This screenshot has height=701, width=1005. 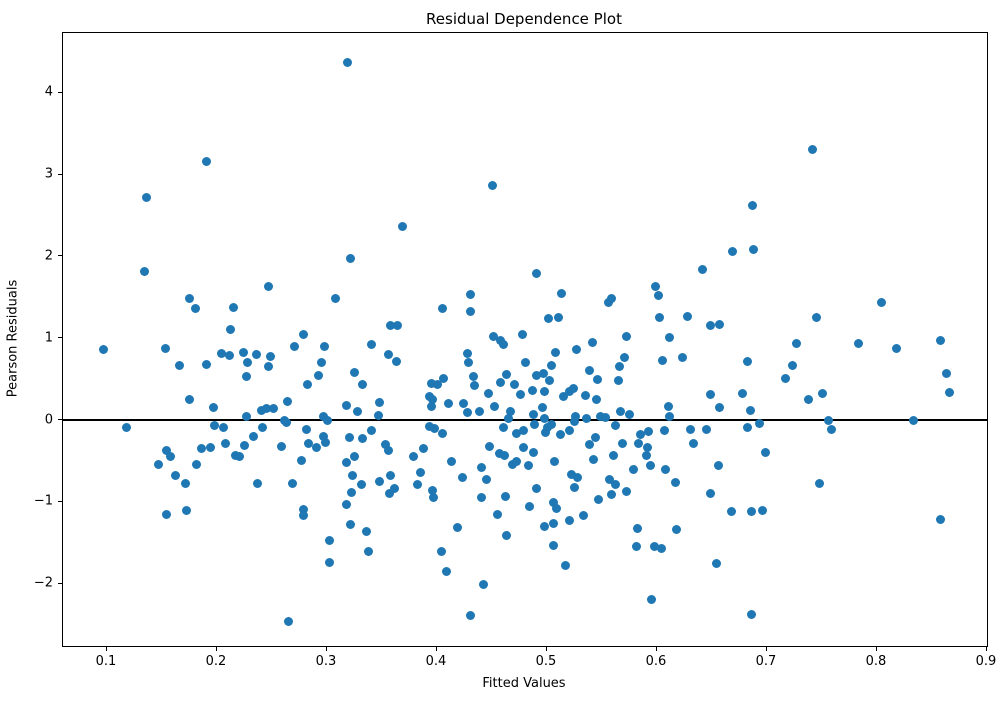 What do you see at coordinates (524, 19) in the screenshot?
I see `chart-title: Residual Dependence Plot` at bounding box center [524, 19].